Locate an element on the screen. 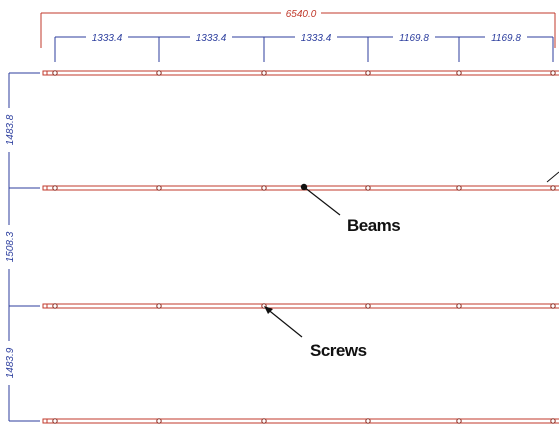 The height and width of the screenshot is (428, 559). beams-callout: Beams is located at coordinates (350, 209).